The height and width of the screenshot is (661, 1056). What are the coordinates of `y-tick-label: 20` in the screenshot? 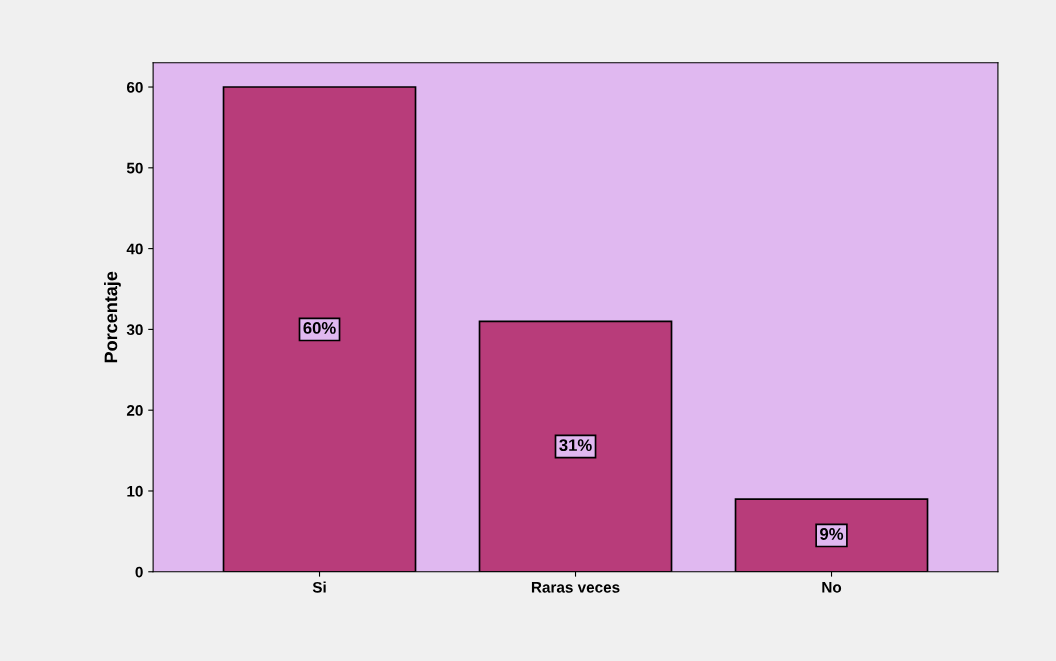 It's located at (134, 410).